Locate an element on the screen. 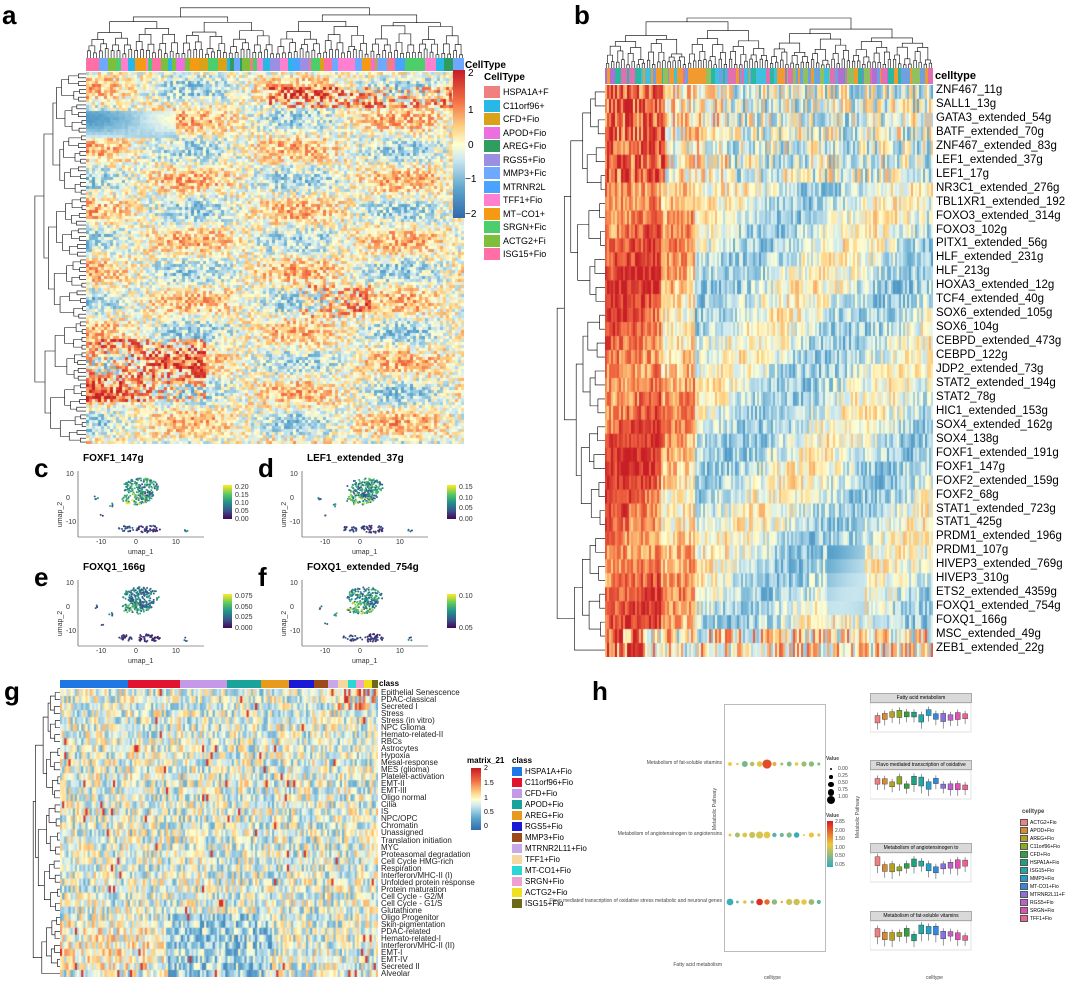 Image resolution: width=1065 pixels, height=990 pixels. legend-label: ACTG2+Fio is located at coordinates (1043, 822).